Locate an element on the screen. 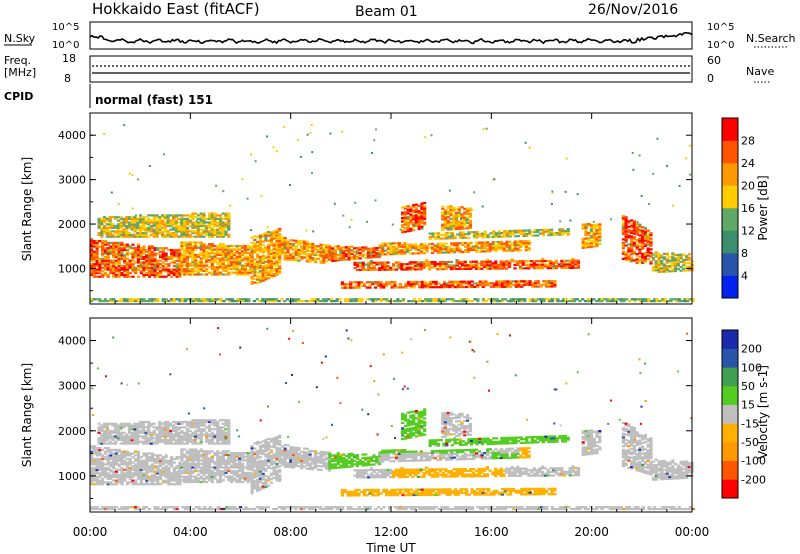 The height and width of the screenshot is (554, 800). heatmap-speckle is located at coordinates (551, 203).